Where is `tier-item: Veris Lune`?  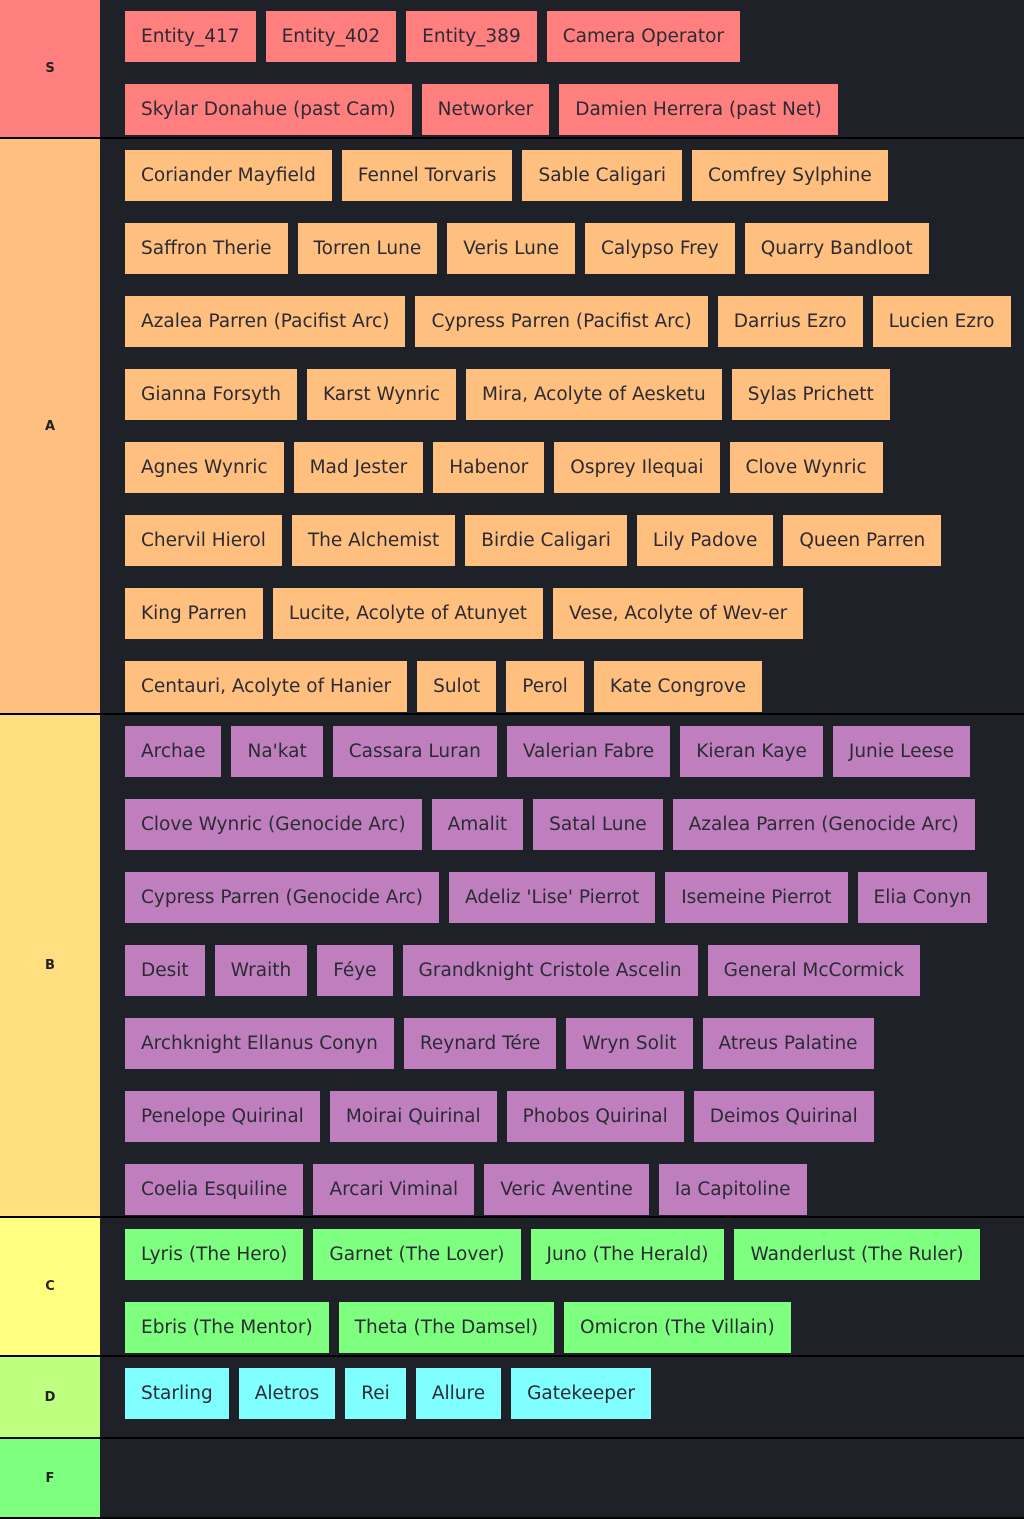 tier-item: Veris Lune is located at coordinates (511, 248).